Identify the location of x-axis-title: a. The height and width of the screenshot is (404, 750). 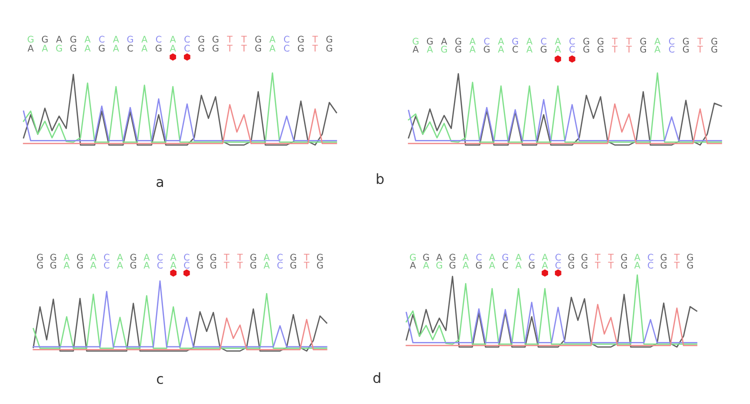
(159, 183).